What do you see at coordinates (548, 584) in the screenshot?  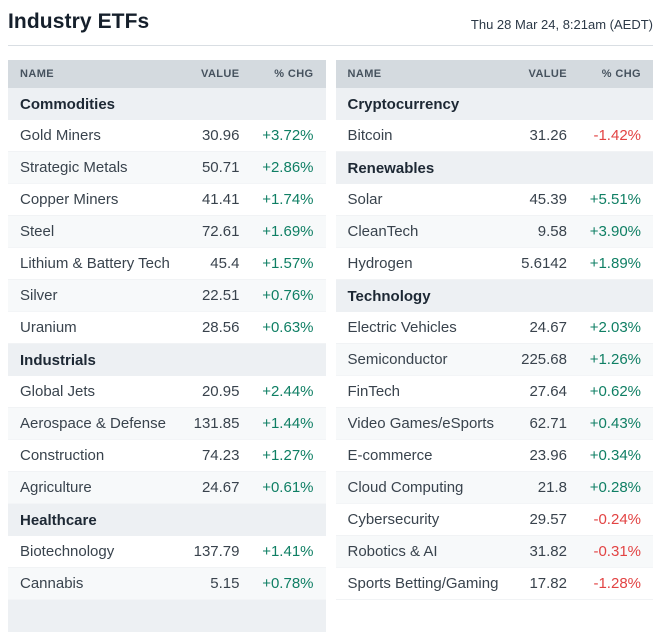 I see `etf-value: 17.82` at bounding box center [548, 584].